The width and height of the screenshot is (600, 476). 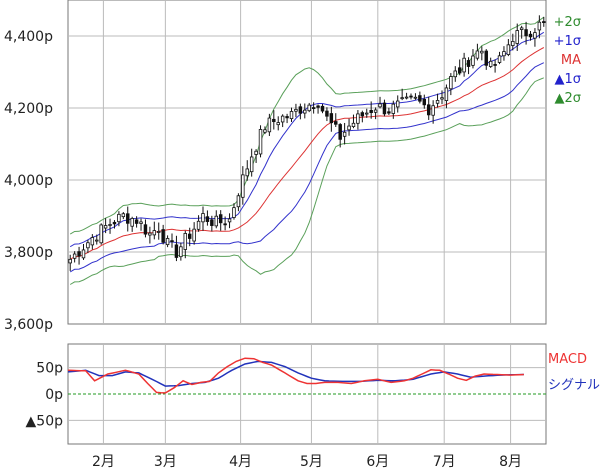 What do you see at coordinates (510, 462) in the screenshot?
I see `month-label: 8月` at bounding box center [510, 462].